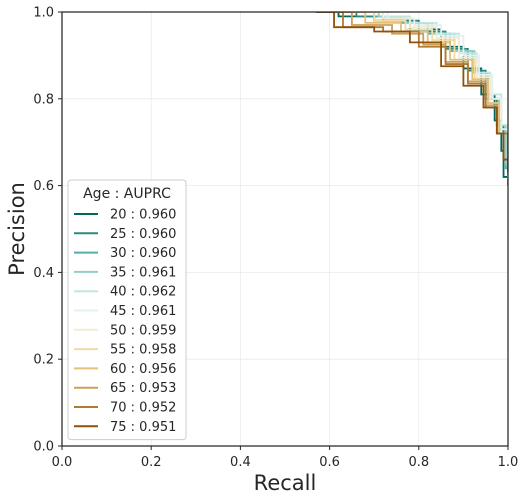  I want to click on legend-entry-7: 55 : 0.958, so click(143, 350).